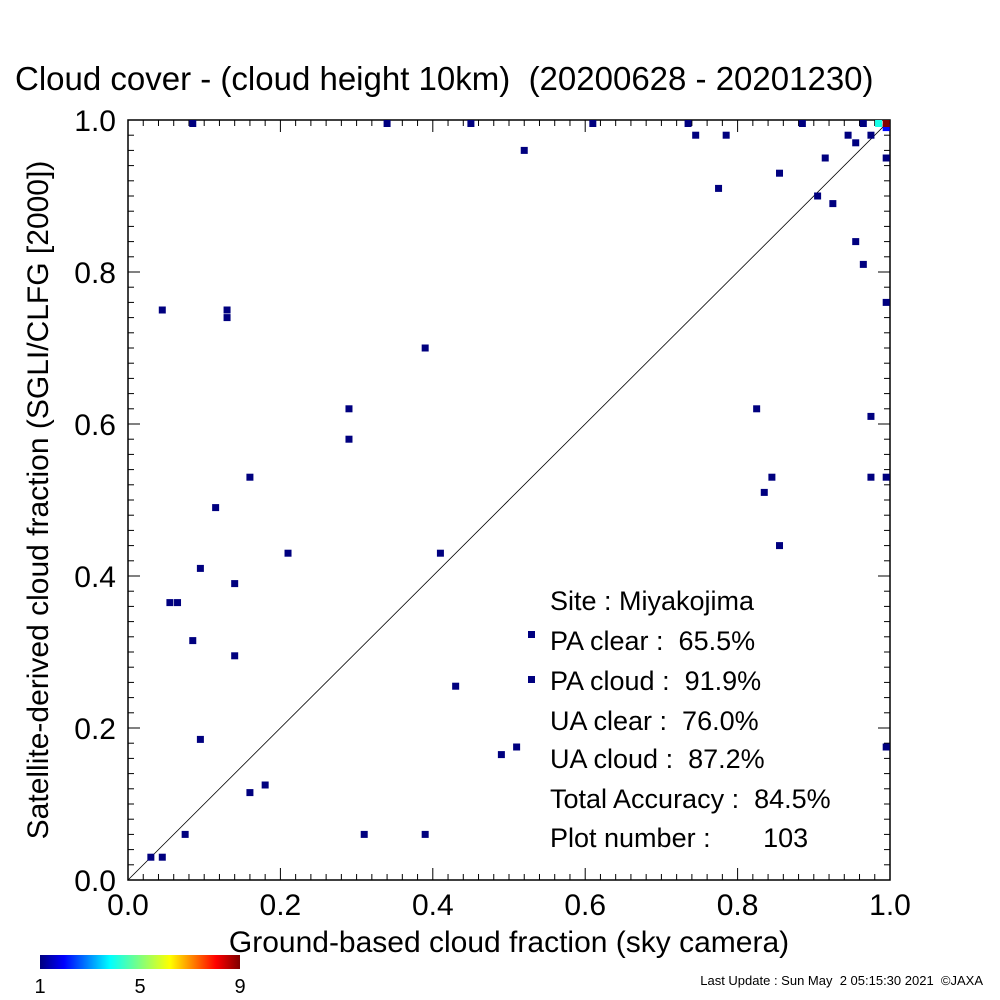 The height and width of the screenshot is (1000, 1000). I want to click on legend-site: Site : Miyakojima, so click(652, 601).